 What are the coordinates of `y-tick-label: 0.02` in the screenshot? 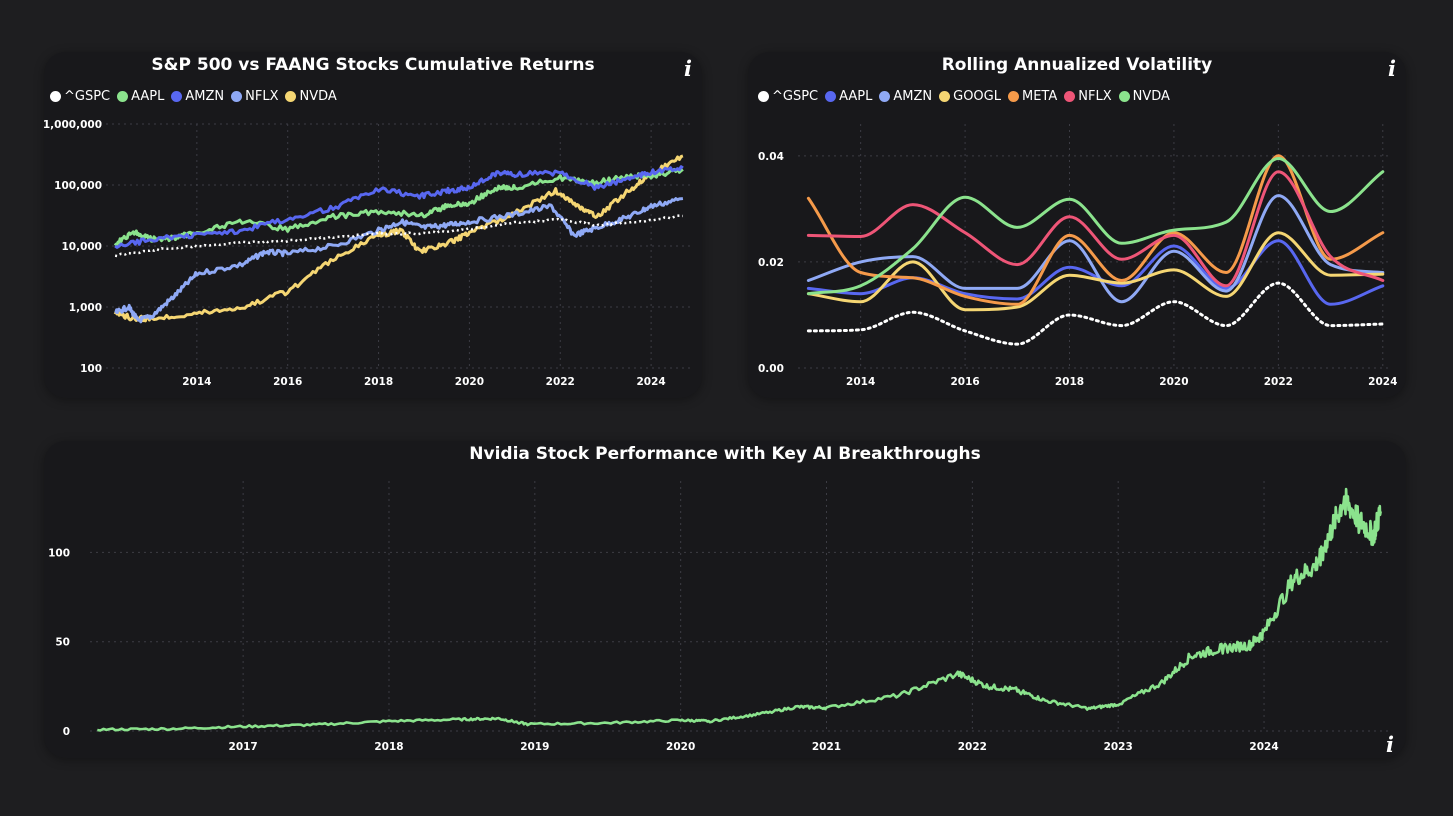 It's located at (771, 263).